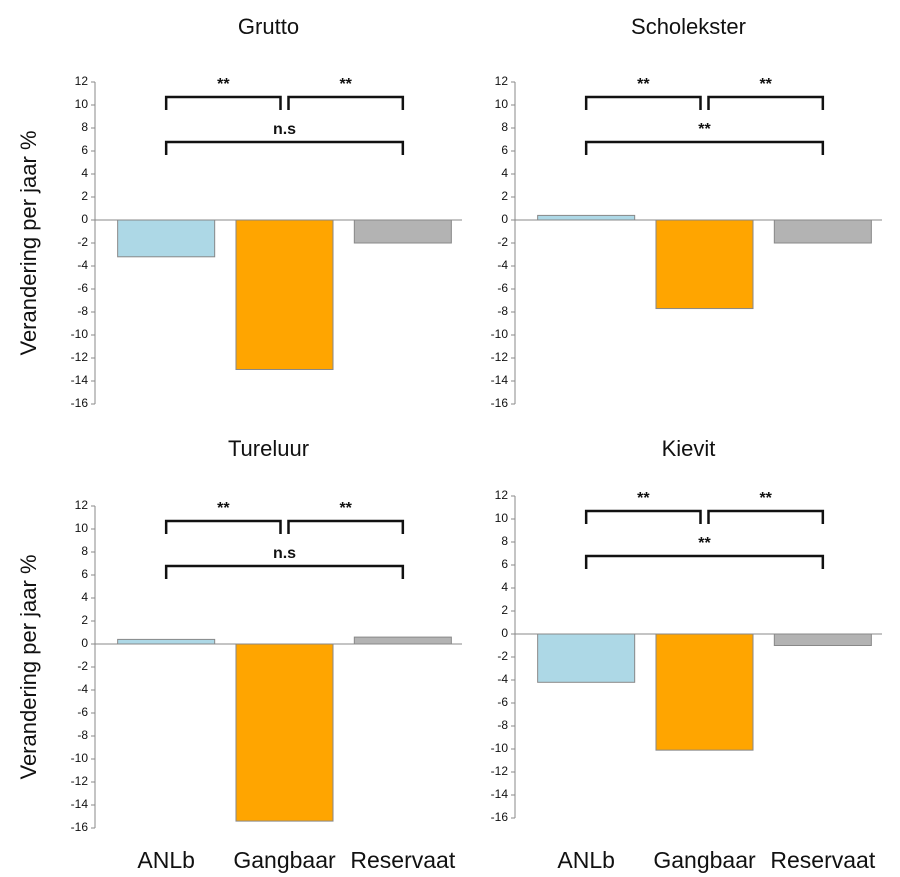 The width and height of the screenshot is (900, 877). Describe the element at coordinates (704, 860) in the screenshot. I see `x-tick-label: Gangbaar` at that location.